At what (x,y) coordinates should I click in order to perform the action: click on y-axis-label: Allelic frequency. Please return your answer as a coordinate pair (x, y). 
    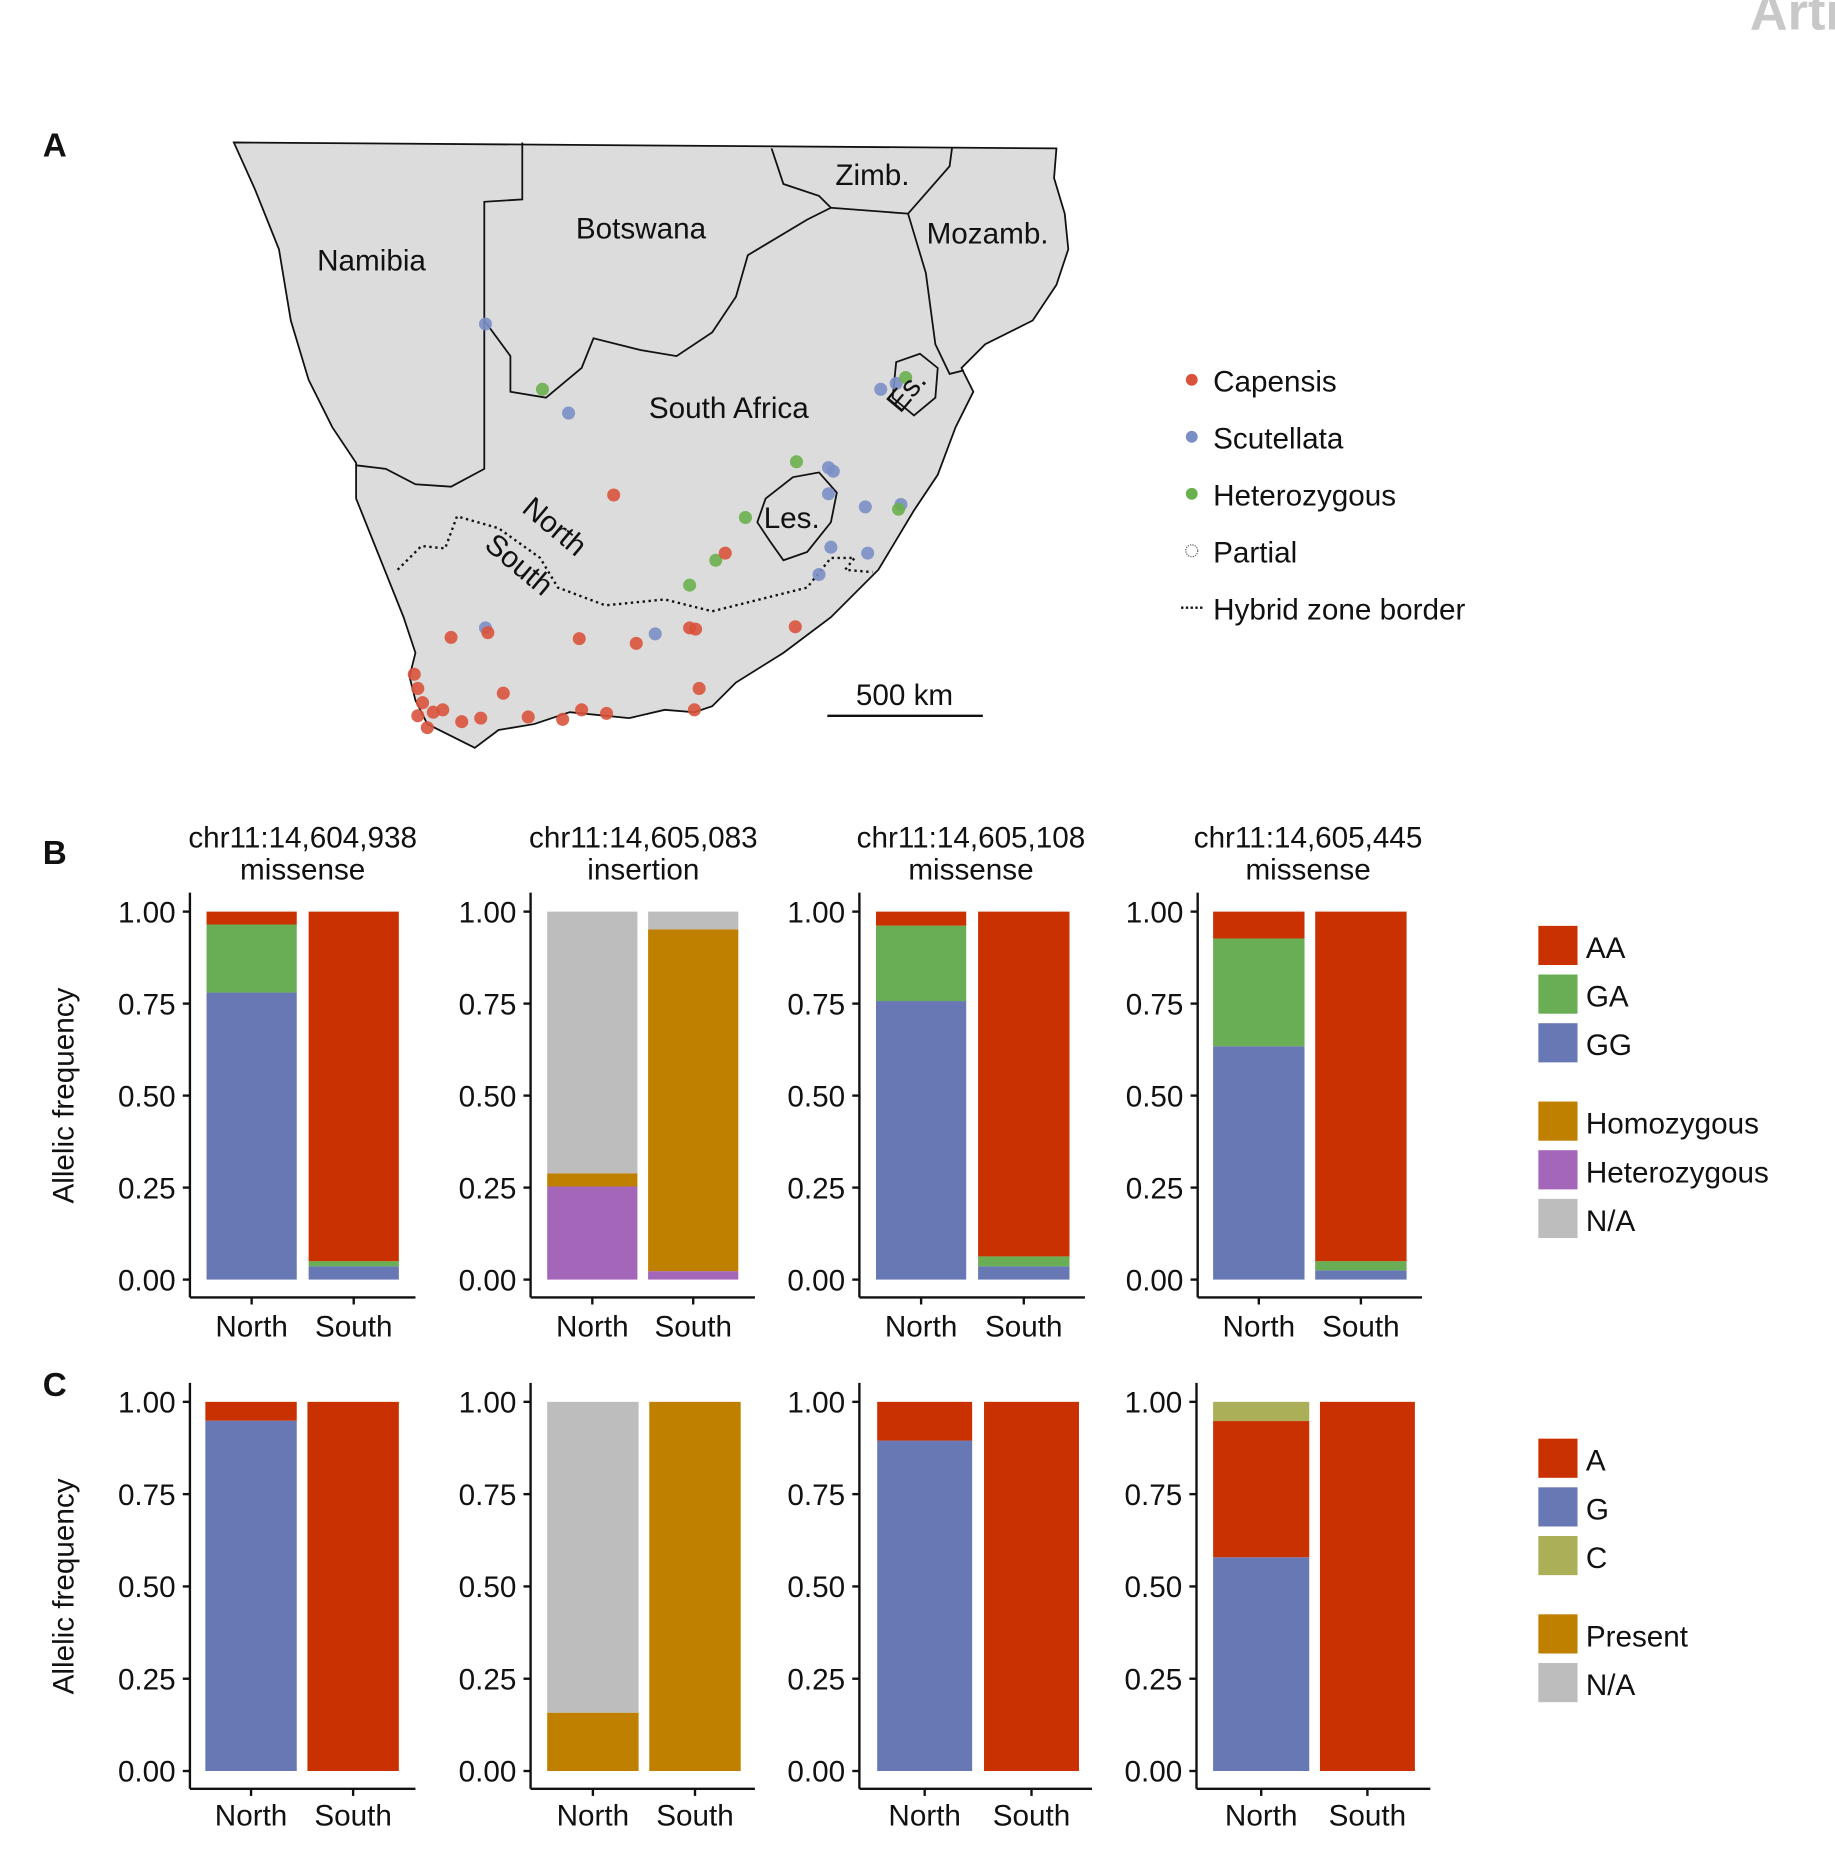
    Looking at the image, I should click on (64, 1095).